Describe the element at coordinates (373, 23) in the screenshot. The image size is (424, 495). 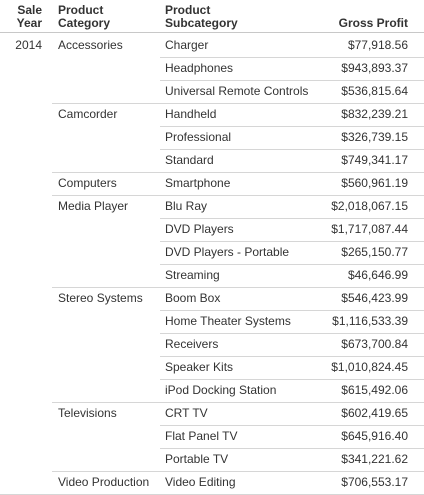
I see `header-gross-profit: Gross Profit` at that location.